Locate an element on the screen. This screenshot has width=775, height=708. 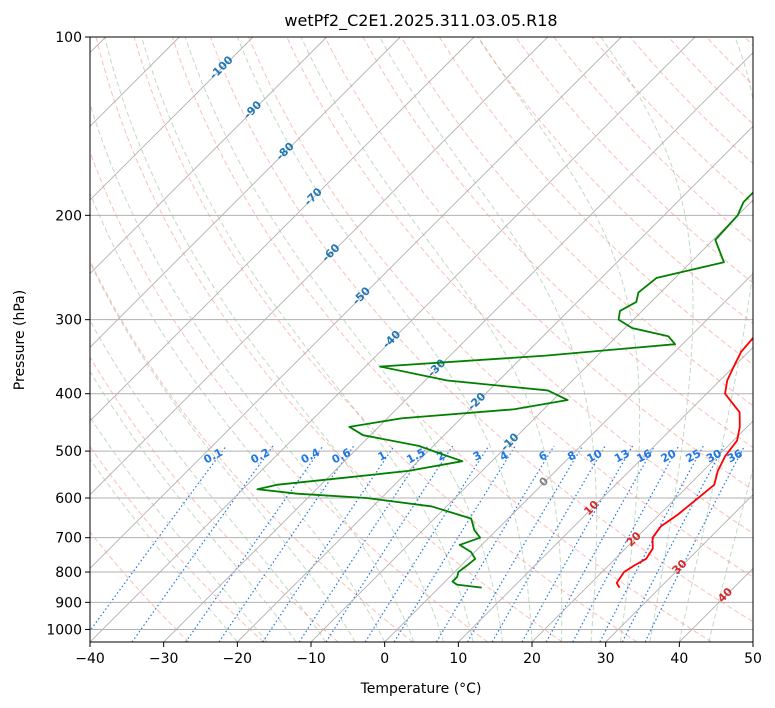
y-tick-label: 200 is located at coordinates (68, 216).